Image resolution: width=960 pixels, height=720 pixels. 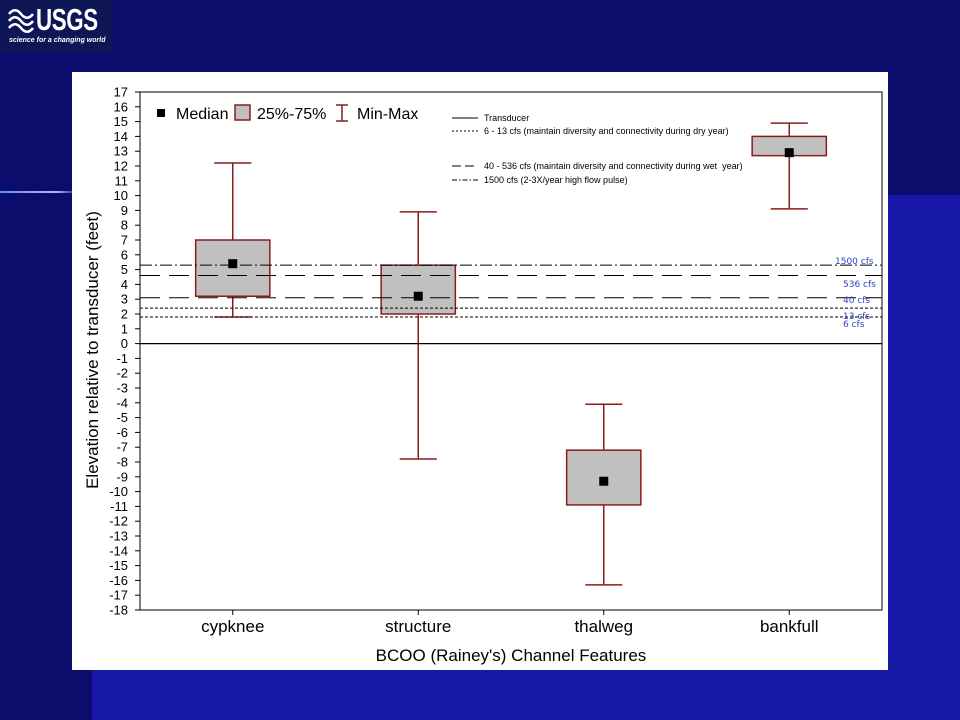 I want to click on y-tick-label: 13, so click(x=121, y=151).